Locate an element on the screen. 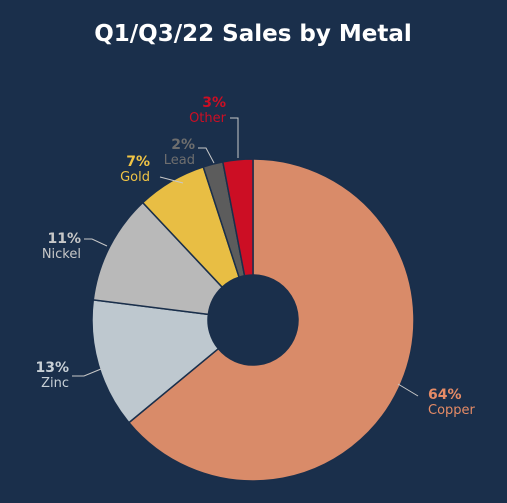 This screenshot has width=507, height=503. category-label-copper: Copper is located at coordinates (452, 410).